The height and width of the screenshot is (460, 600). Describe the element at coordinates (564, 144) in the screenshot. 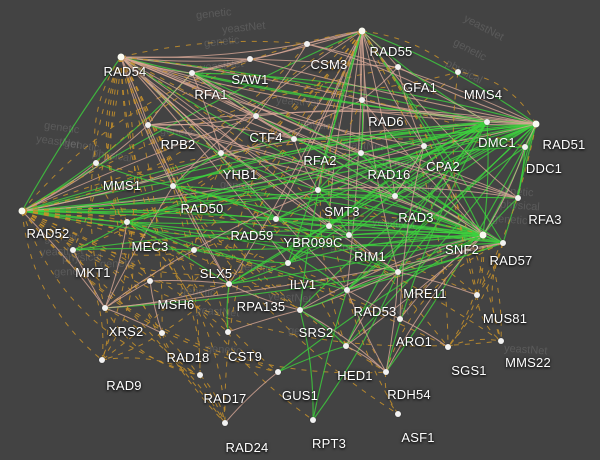

I see `node-label-rad51: RAD51` at that location.